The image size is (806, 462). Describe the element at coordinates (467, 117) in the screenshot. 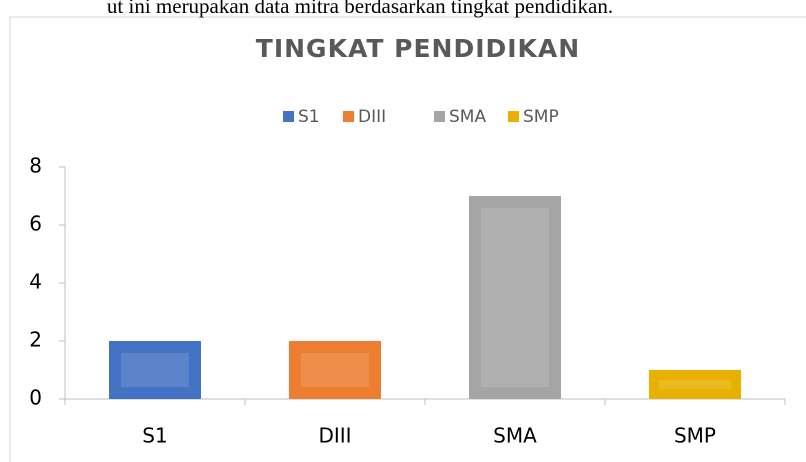

I see `legend-label: SMA` at that location.